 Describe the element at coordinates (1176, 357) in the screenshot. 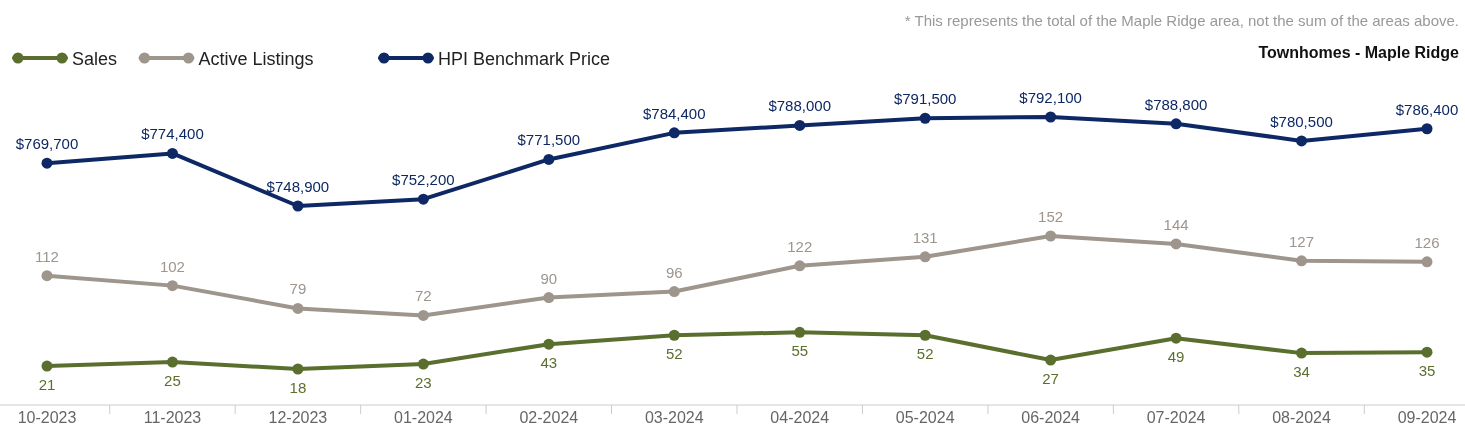

I see `data-label: 49` at that location.